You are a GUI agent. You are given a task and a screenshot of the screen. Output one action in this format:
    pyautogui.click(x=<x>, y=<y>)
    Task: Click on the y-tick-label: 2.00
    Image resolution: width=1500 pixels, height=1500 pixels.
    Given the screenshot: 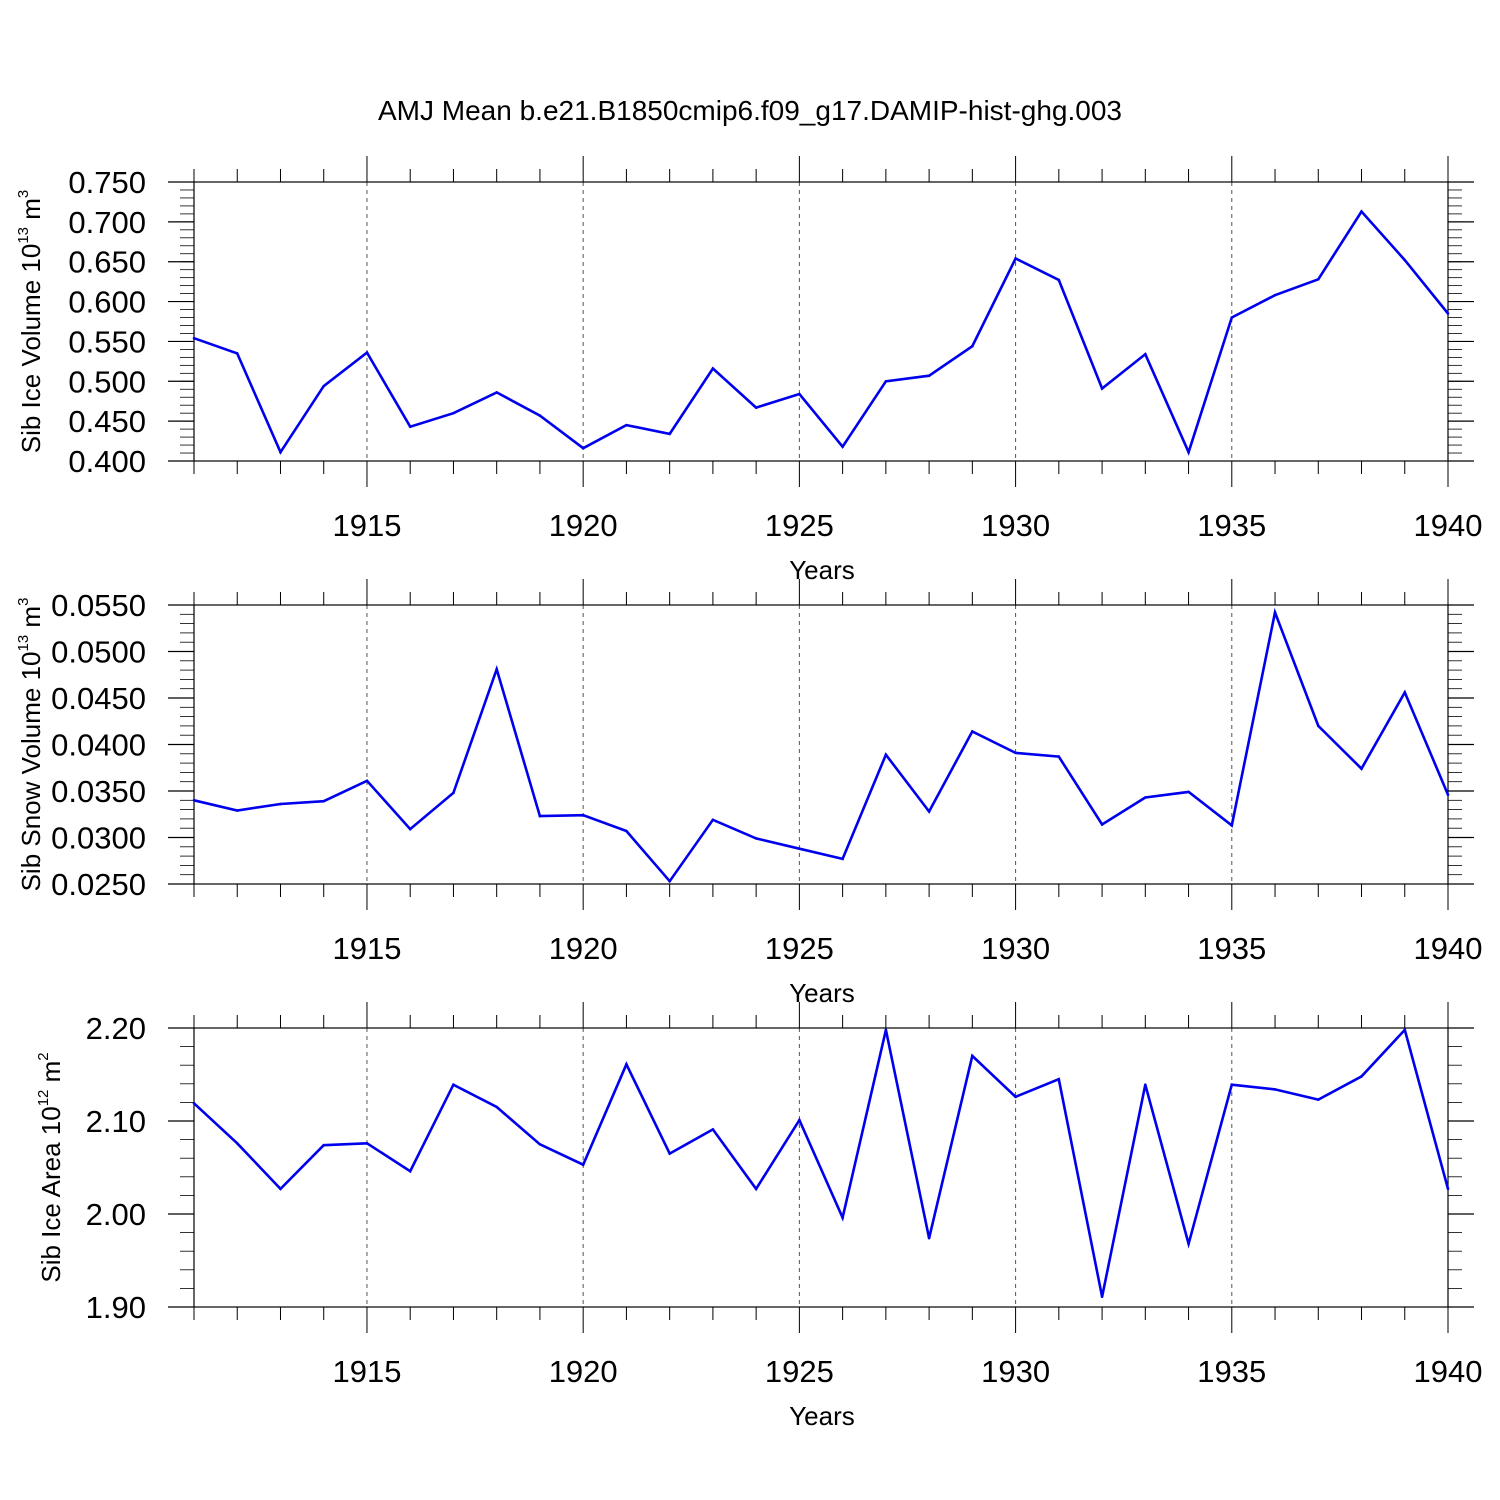 What is the action you would take?
    pyautogui.click(x=116, y=1214)
    